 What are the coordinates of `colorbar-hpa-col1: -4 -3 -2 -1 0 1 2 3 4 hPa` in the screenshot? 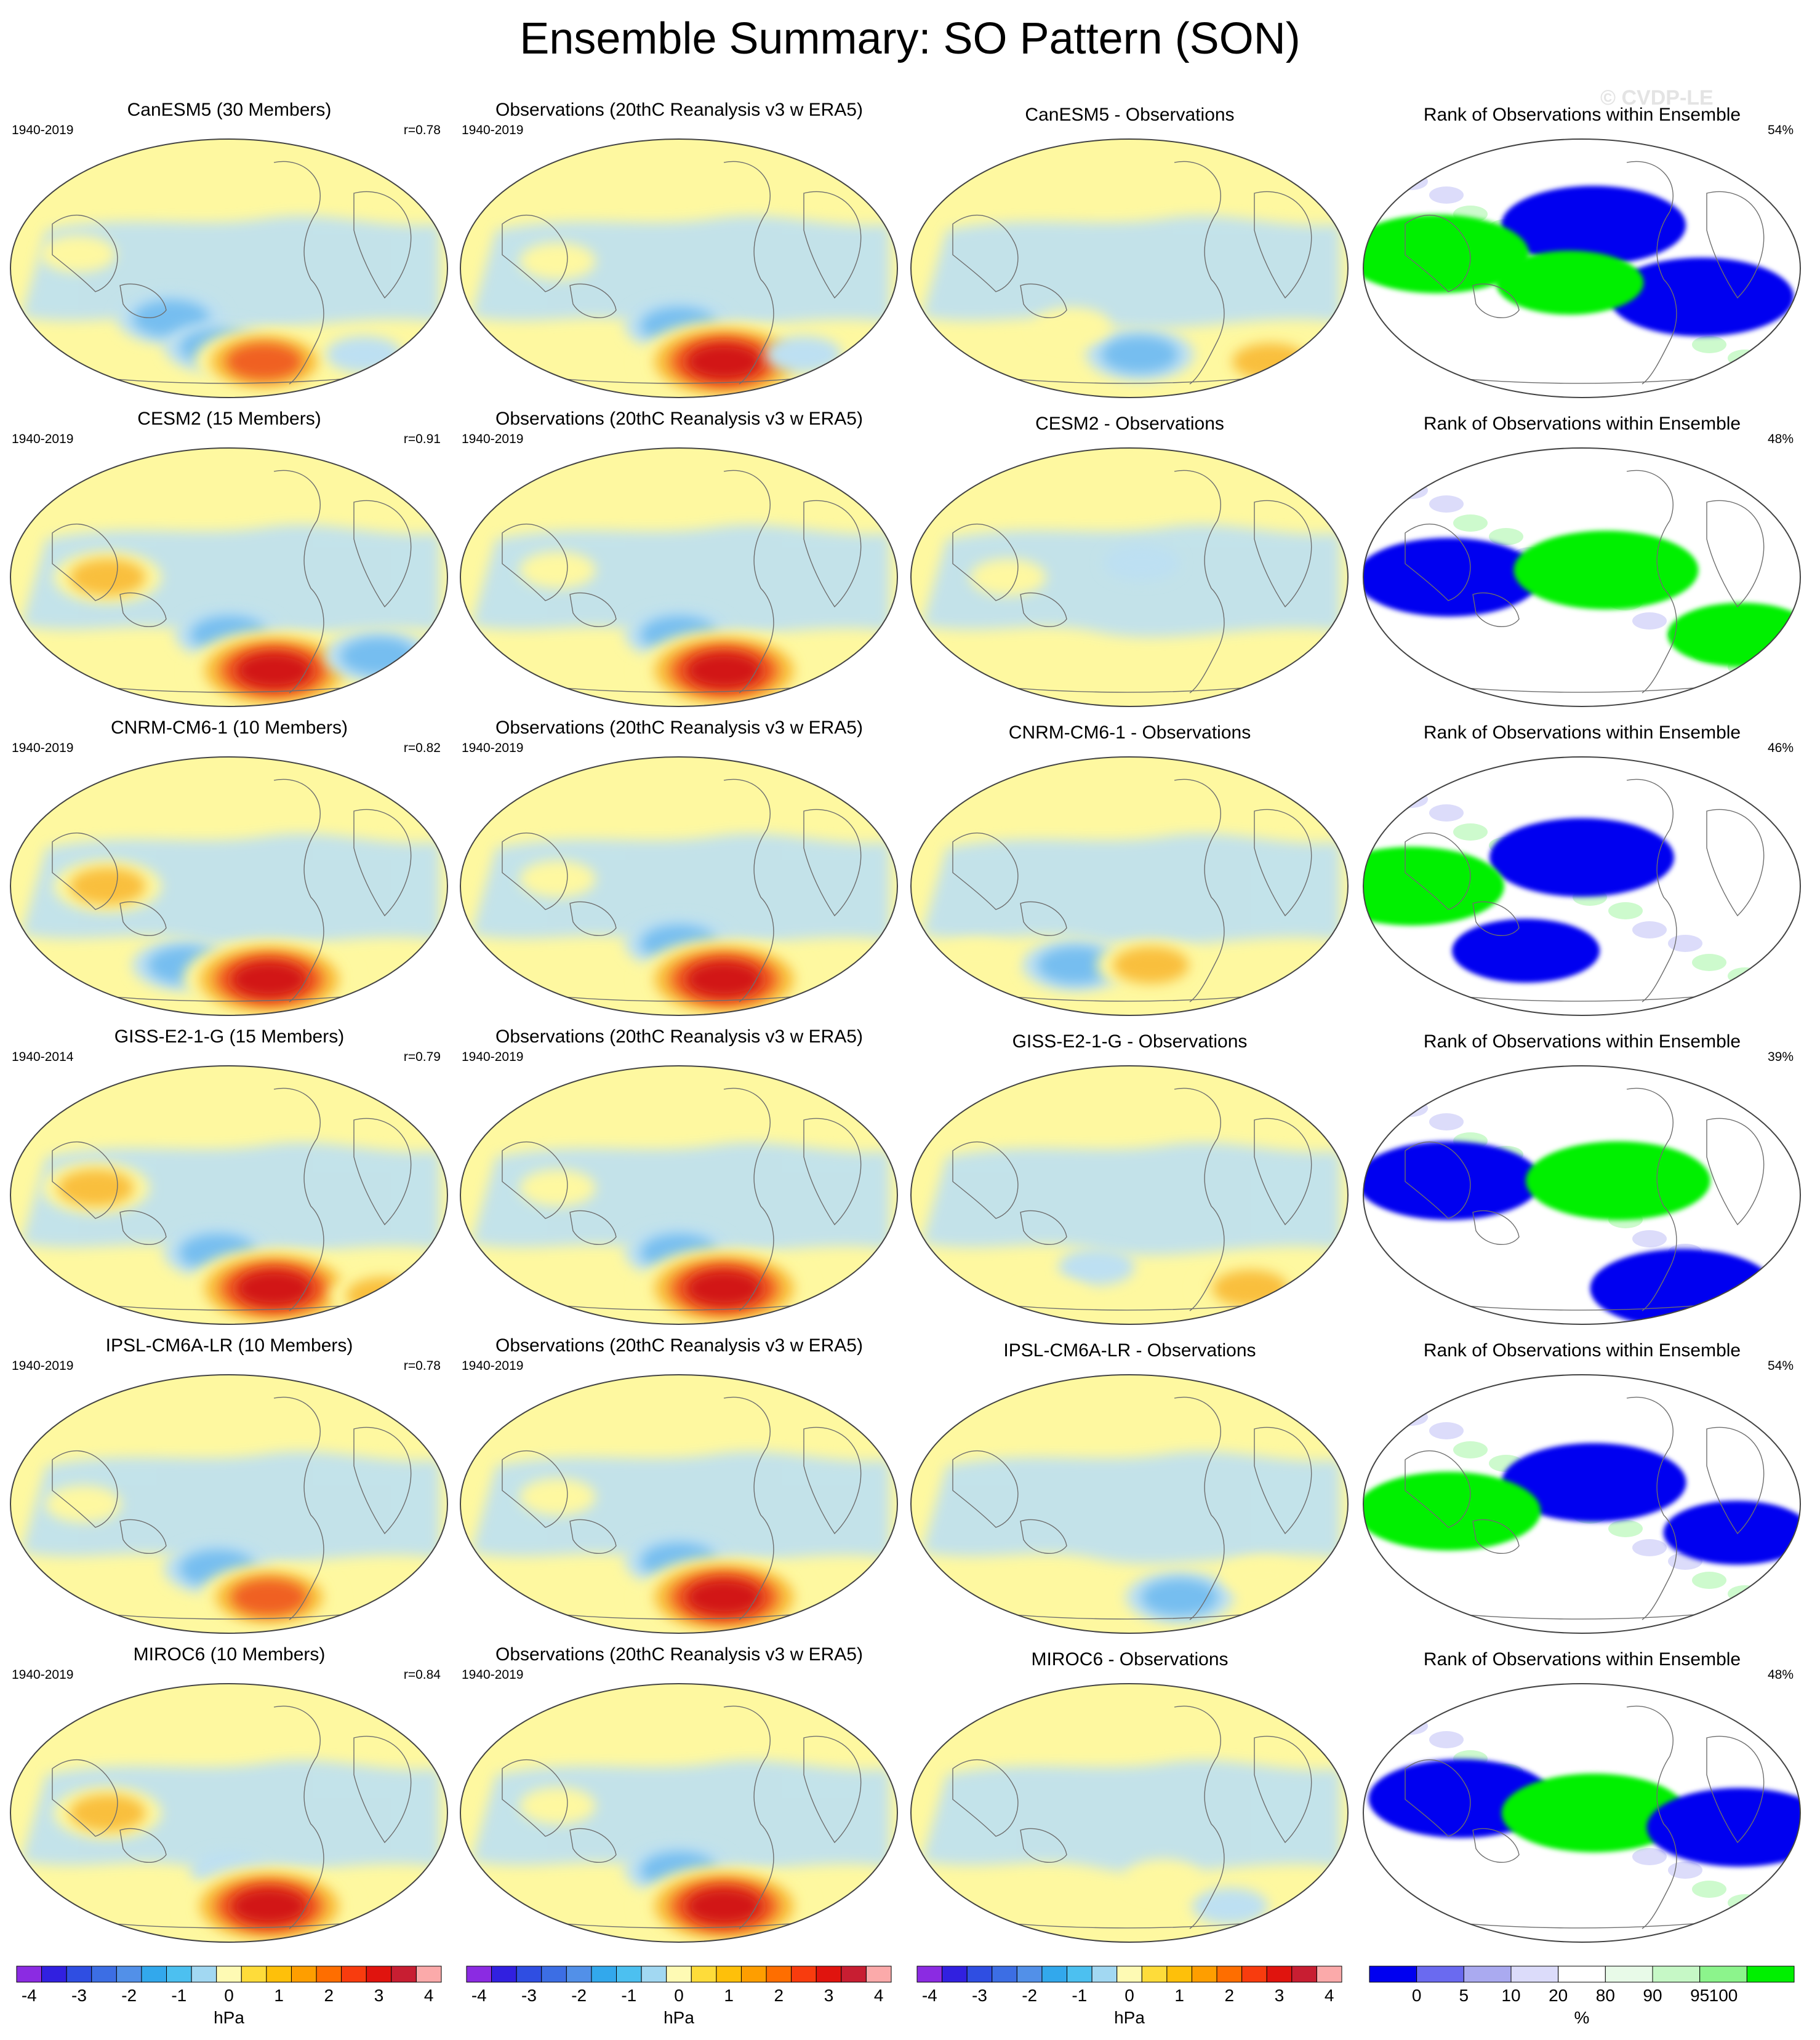 It's located at (229, 2002).